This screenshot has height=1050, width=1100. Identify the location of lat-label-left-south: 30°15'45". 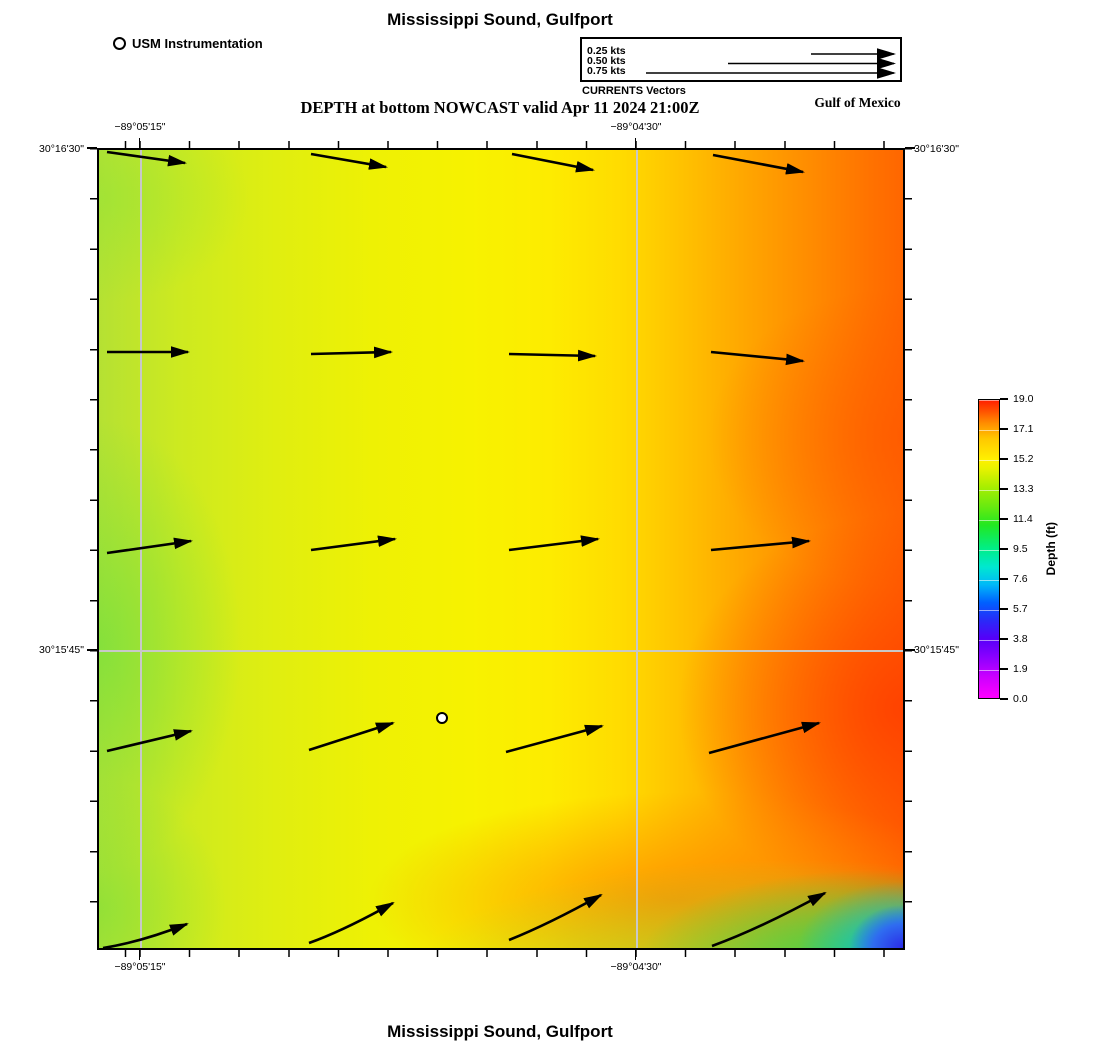
(61, 649).